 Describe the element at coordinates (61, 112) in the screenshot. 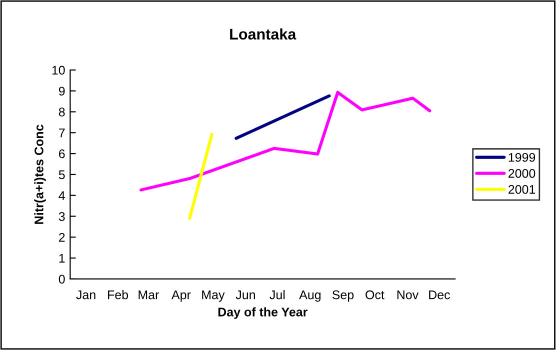

I see `y-tick-label: 8` at that location.